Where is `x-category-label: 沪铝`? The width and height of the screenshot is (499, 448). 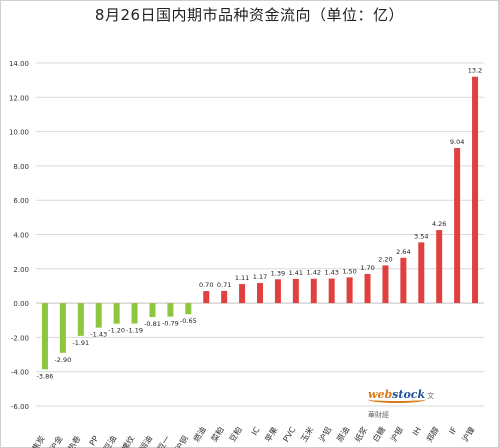 x-category-label: 沪铝 is located at coordinates (324, 434).